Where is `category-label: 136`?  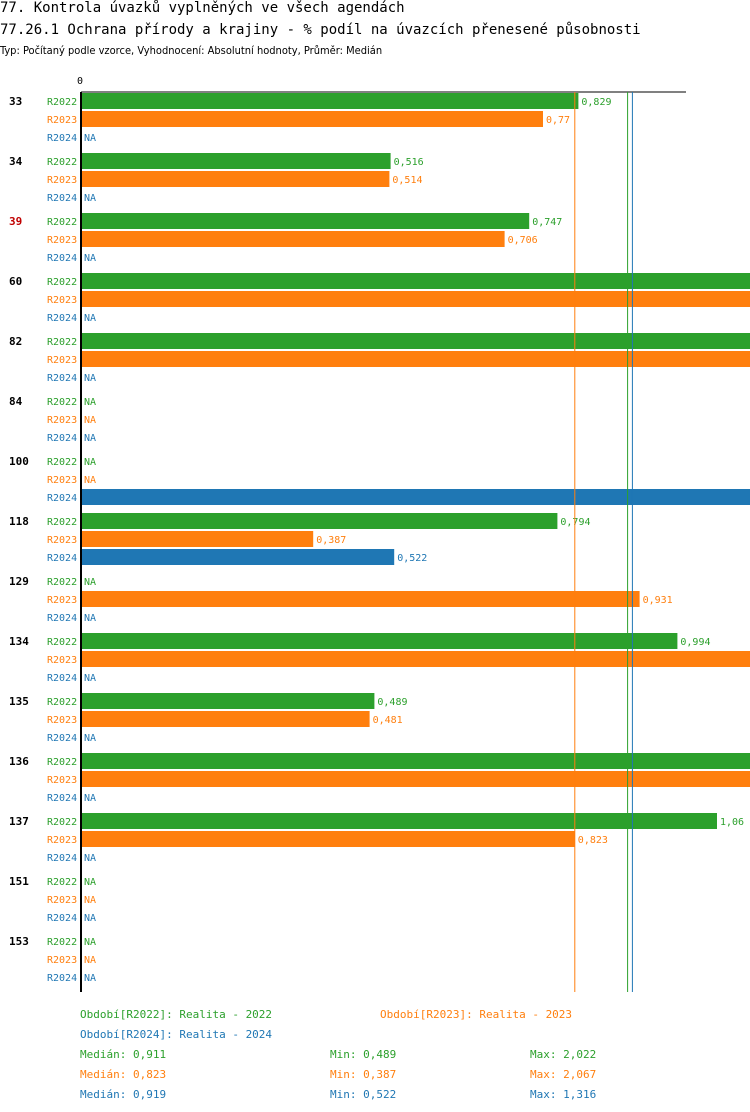 category-label: 136 is located at coordinates (19, 761).